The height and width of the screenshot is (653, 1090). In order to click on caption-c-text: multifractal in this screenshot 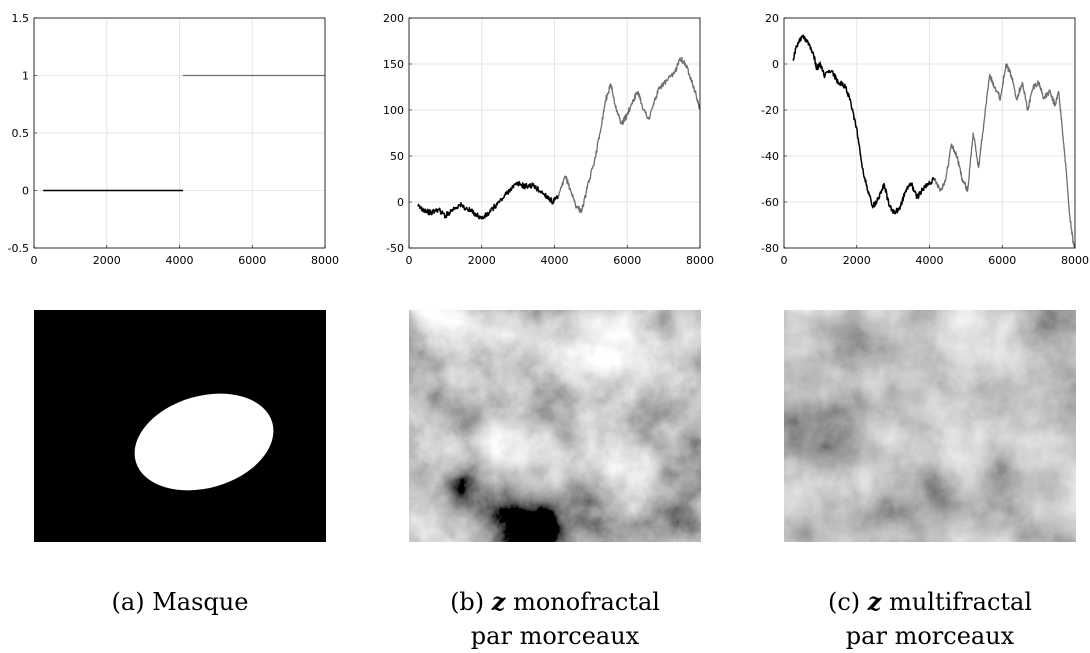, I will do `click(961, 602)`.